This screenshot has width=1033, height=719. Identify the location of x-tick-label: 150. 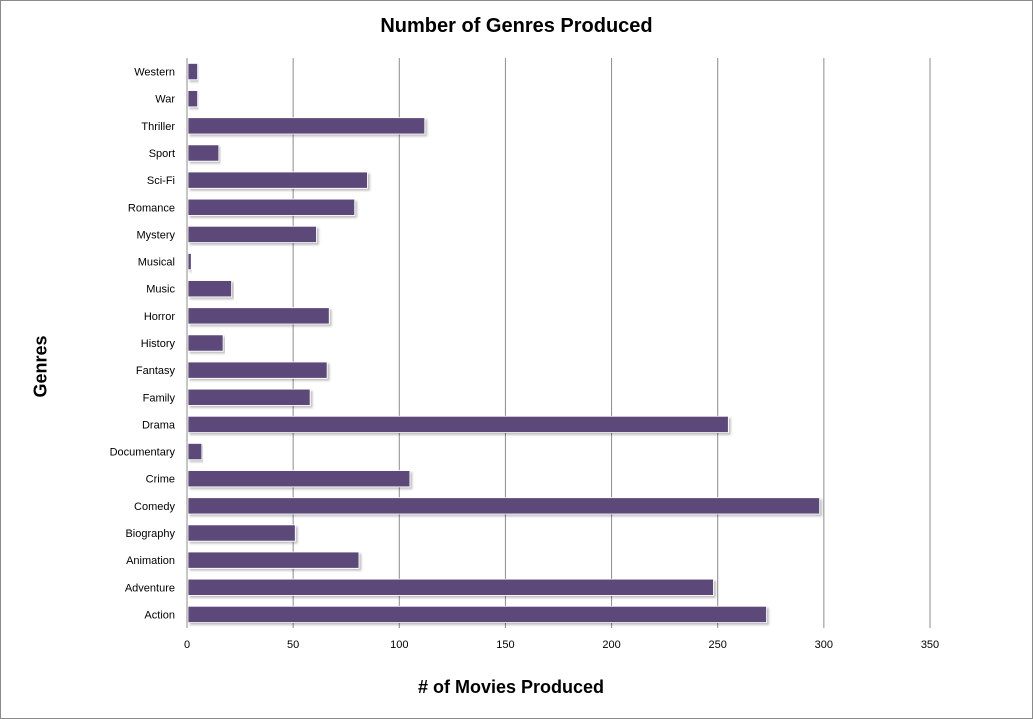
(505, 645).